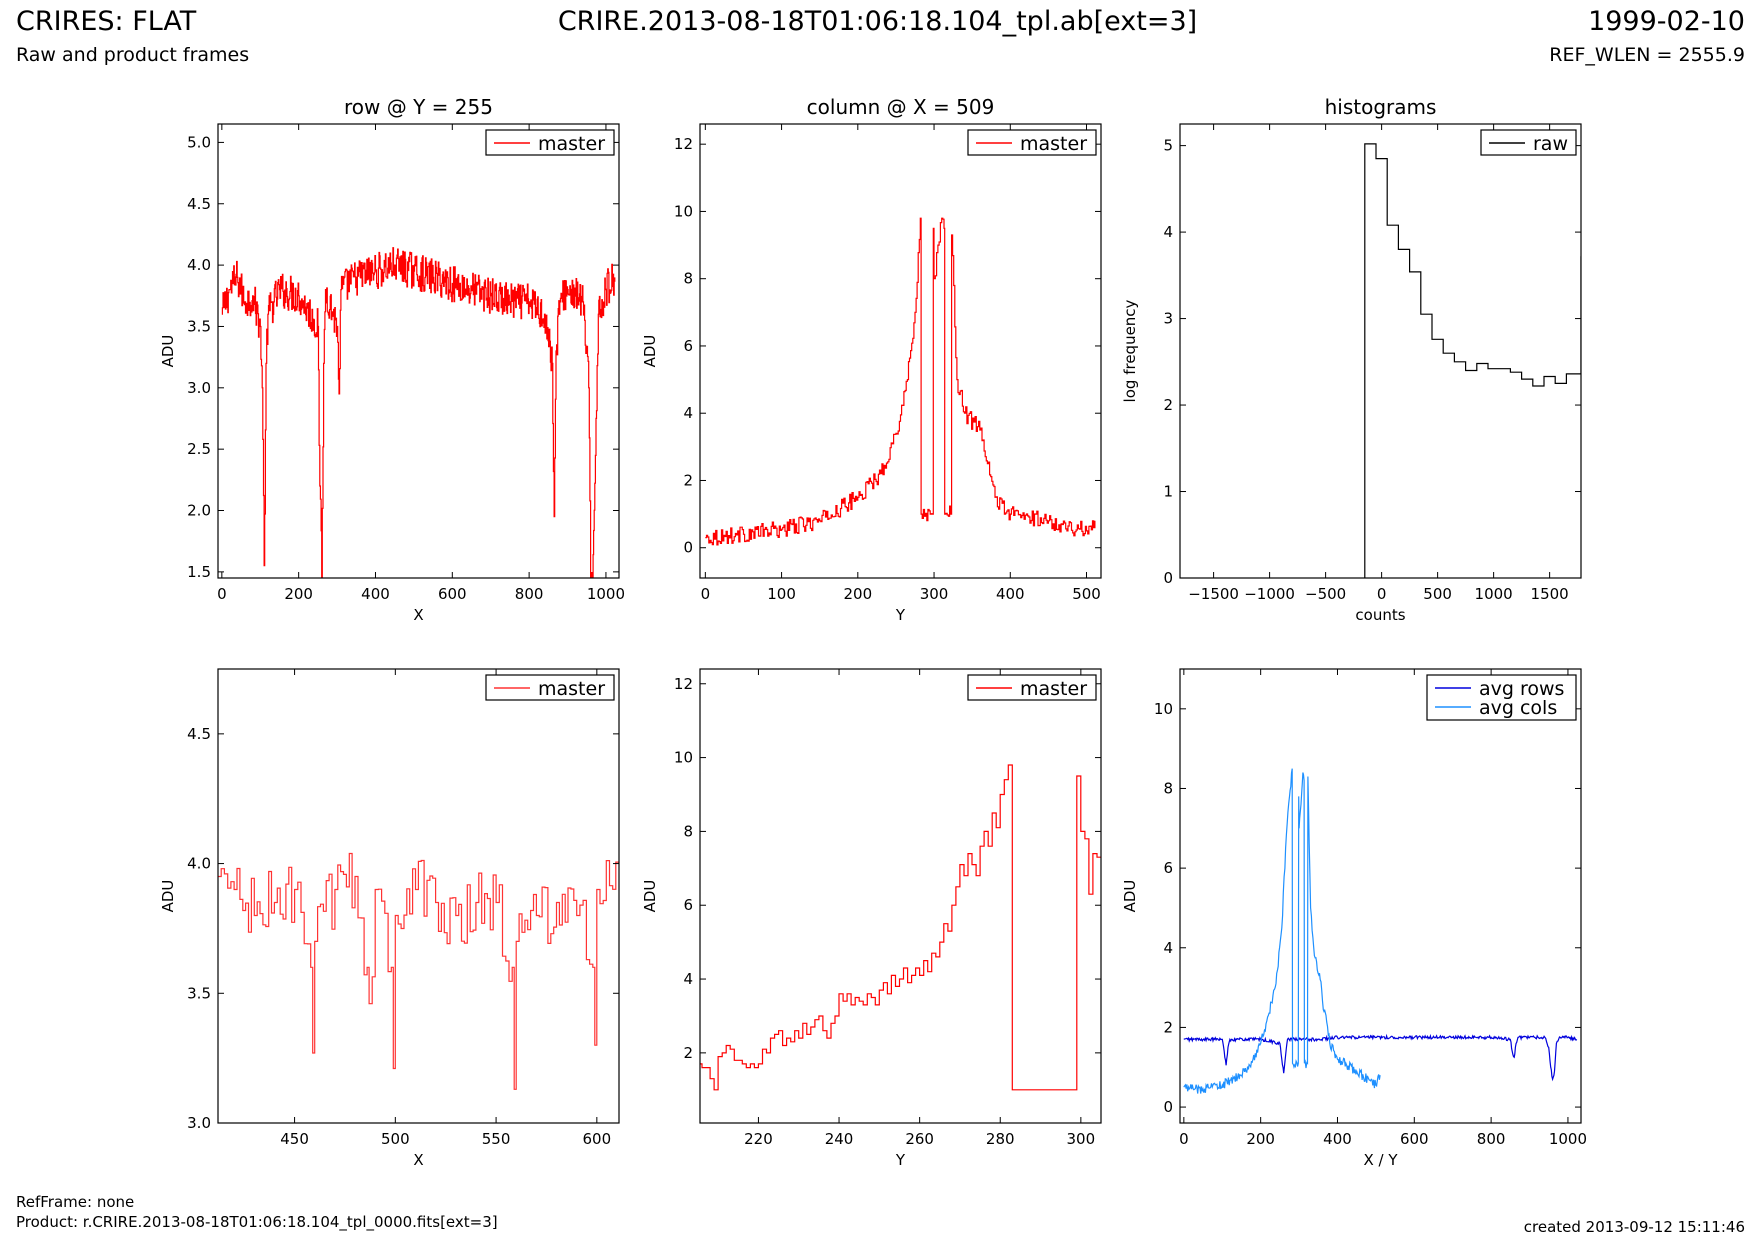 This screenshot has width=1755, height=1245. What do you see at coordinates (1380, 615) in the screenshot?
I see `x-axis-label: counts` at bounding box center [1380, 615].